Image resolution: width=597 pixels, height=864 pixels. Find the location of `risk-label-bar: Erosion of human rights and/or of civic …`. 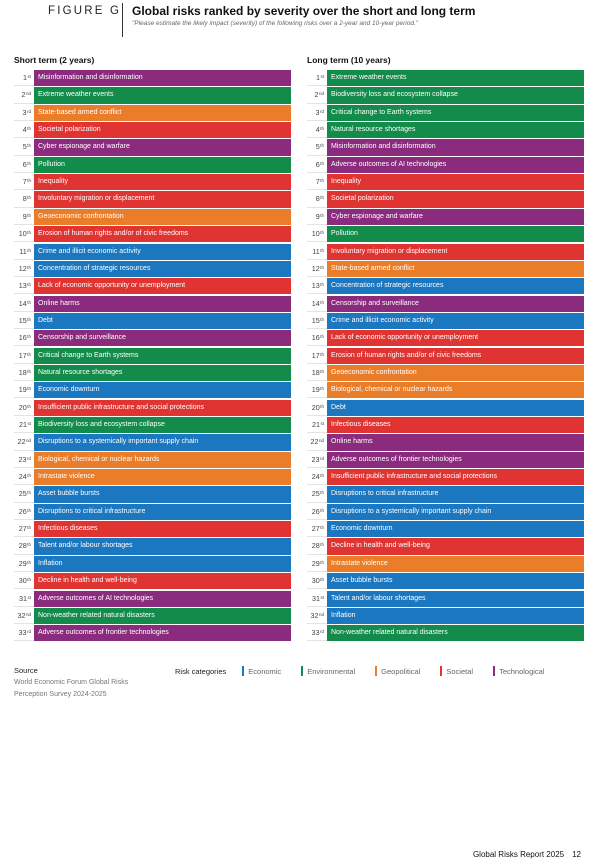

risk-label-bar: Erosion of human rights and/or of civic … is located at coordinates (455, 355).